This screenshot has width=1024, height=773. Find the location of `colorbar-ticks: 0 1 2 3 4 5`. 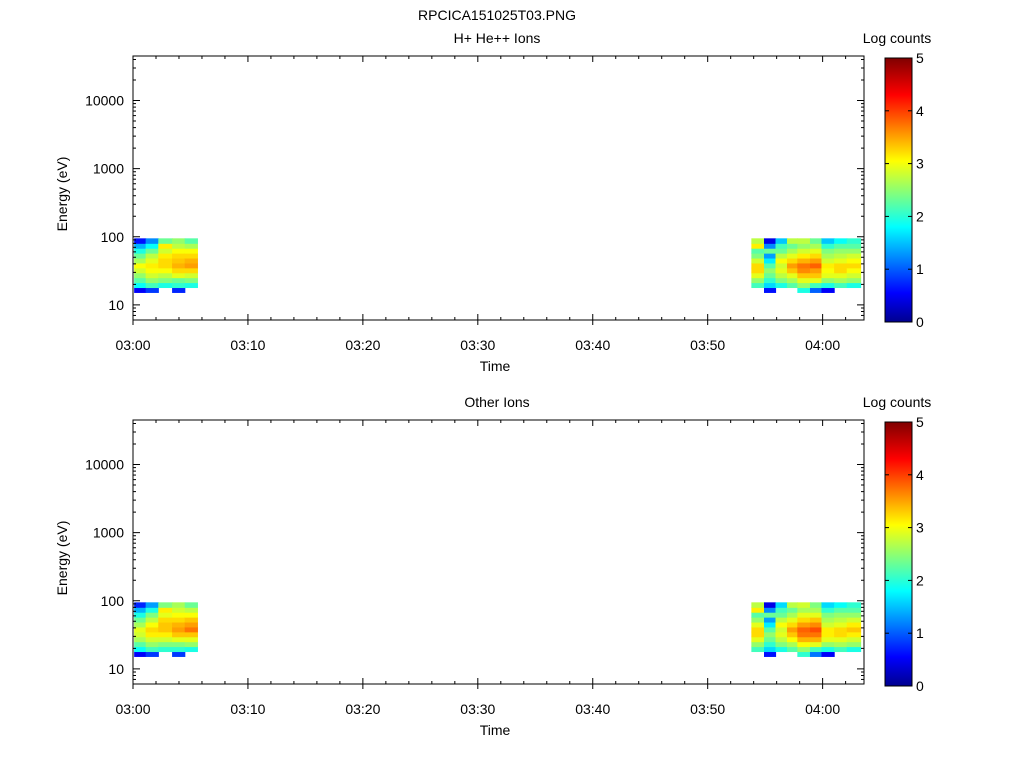

colorbar-ticks: 0 1 2 3 4 5 is located at coordinates (904, 190).